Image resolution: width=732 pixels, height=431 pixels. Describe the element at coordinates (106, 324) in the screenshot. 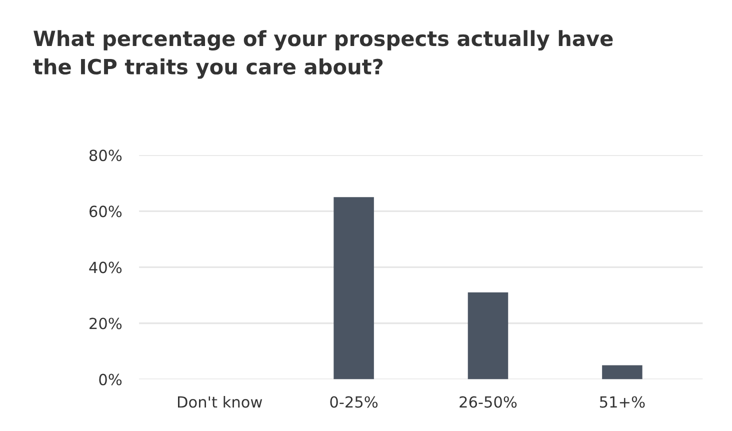

I see `y-tick-label: 20%` at that location.